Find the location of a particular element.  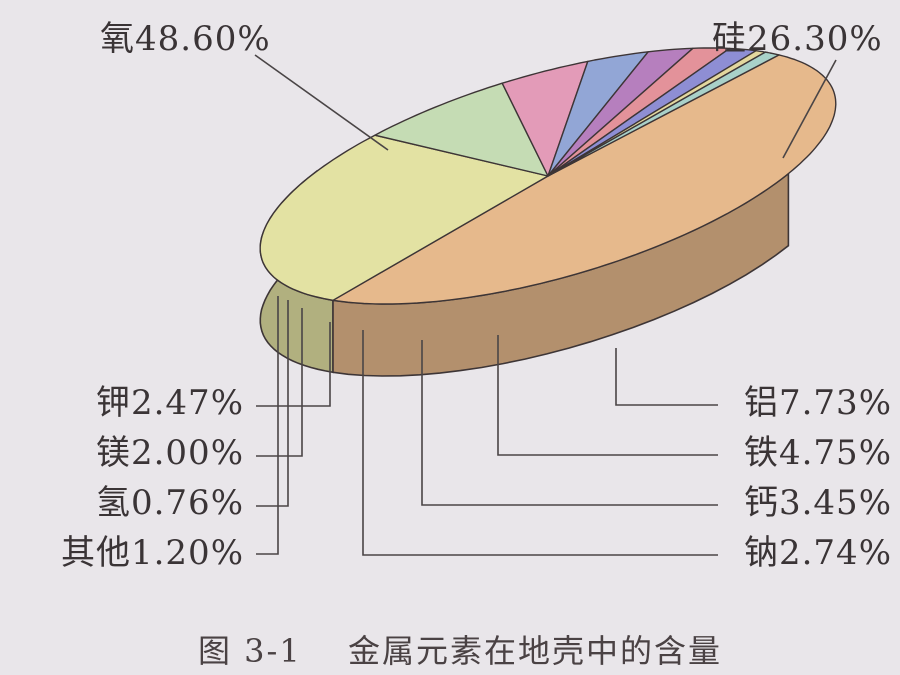

slice-2-name: 硅 is located at coordinates (729, 39).